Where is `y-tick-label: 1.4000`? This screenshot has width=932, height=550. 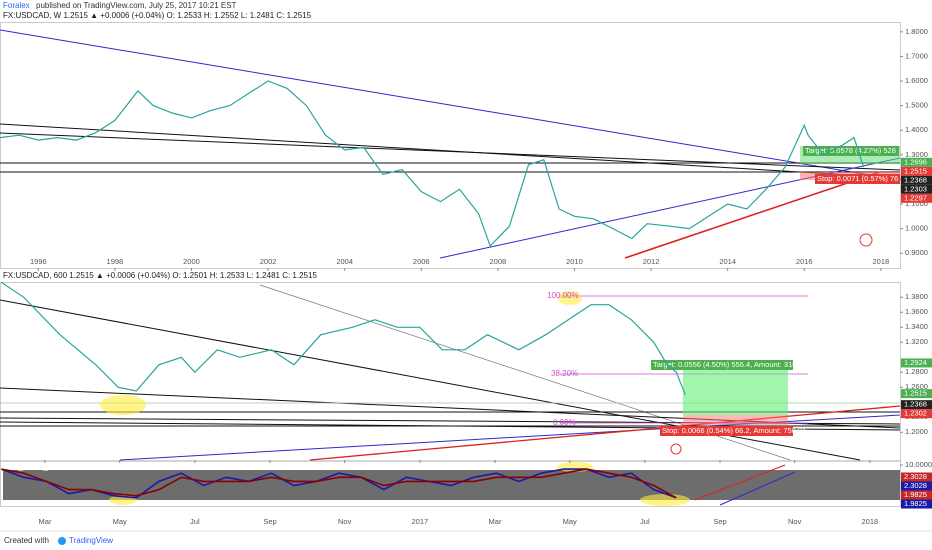 y-tick-label: 1.4000 is located at coordinates (916, 129).